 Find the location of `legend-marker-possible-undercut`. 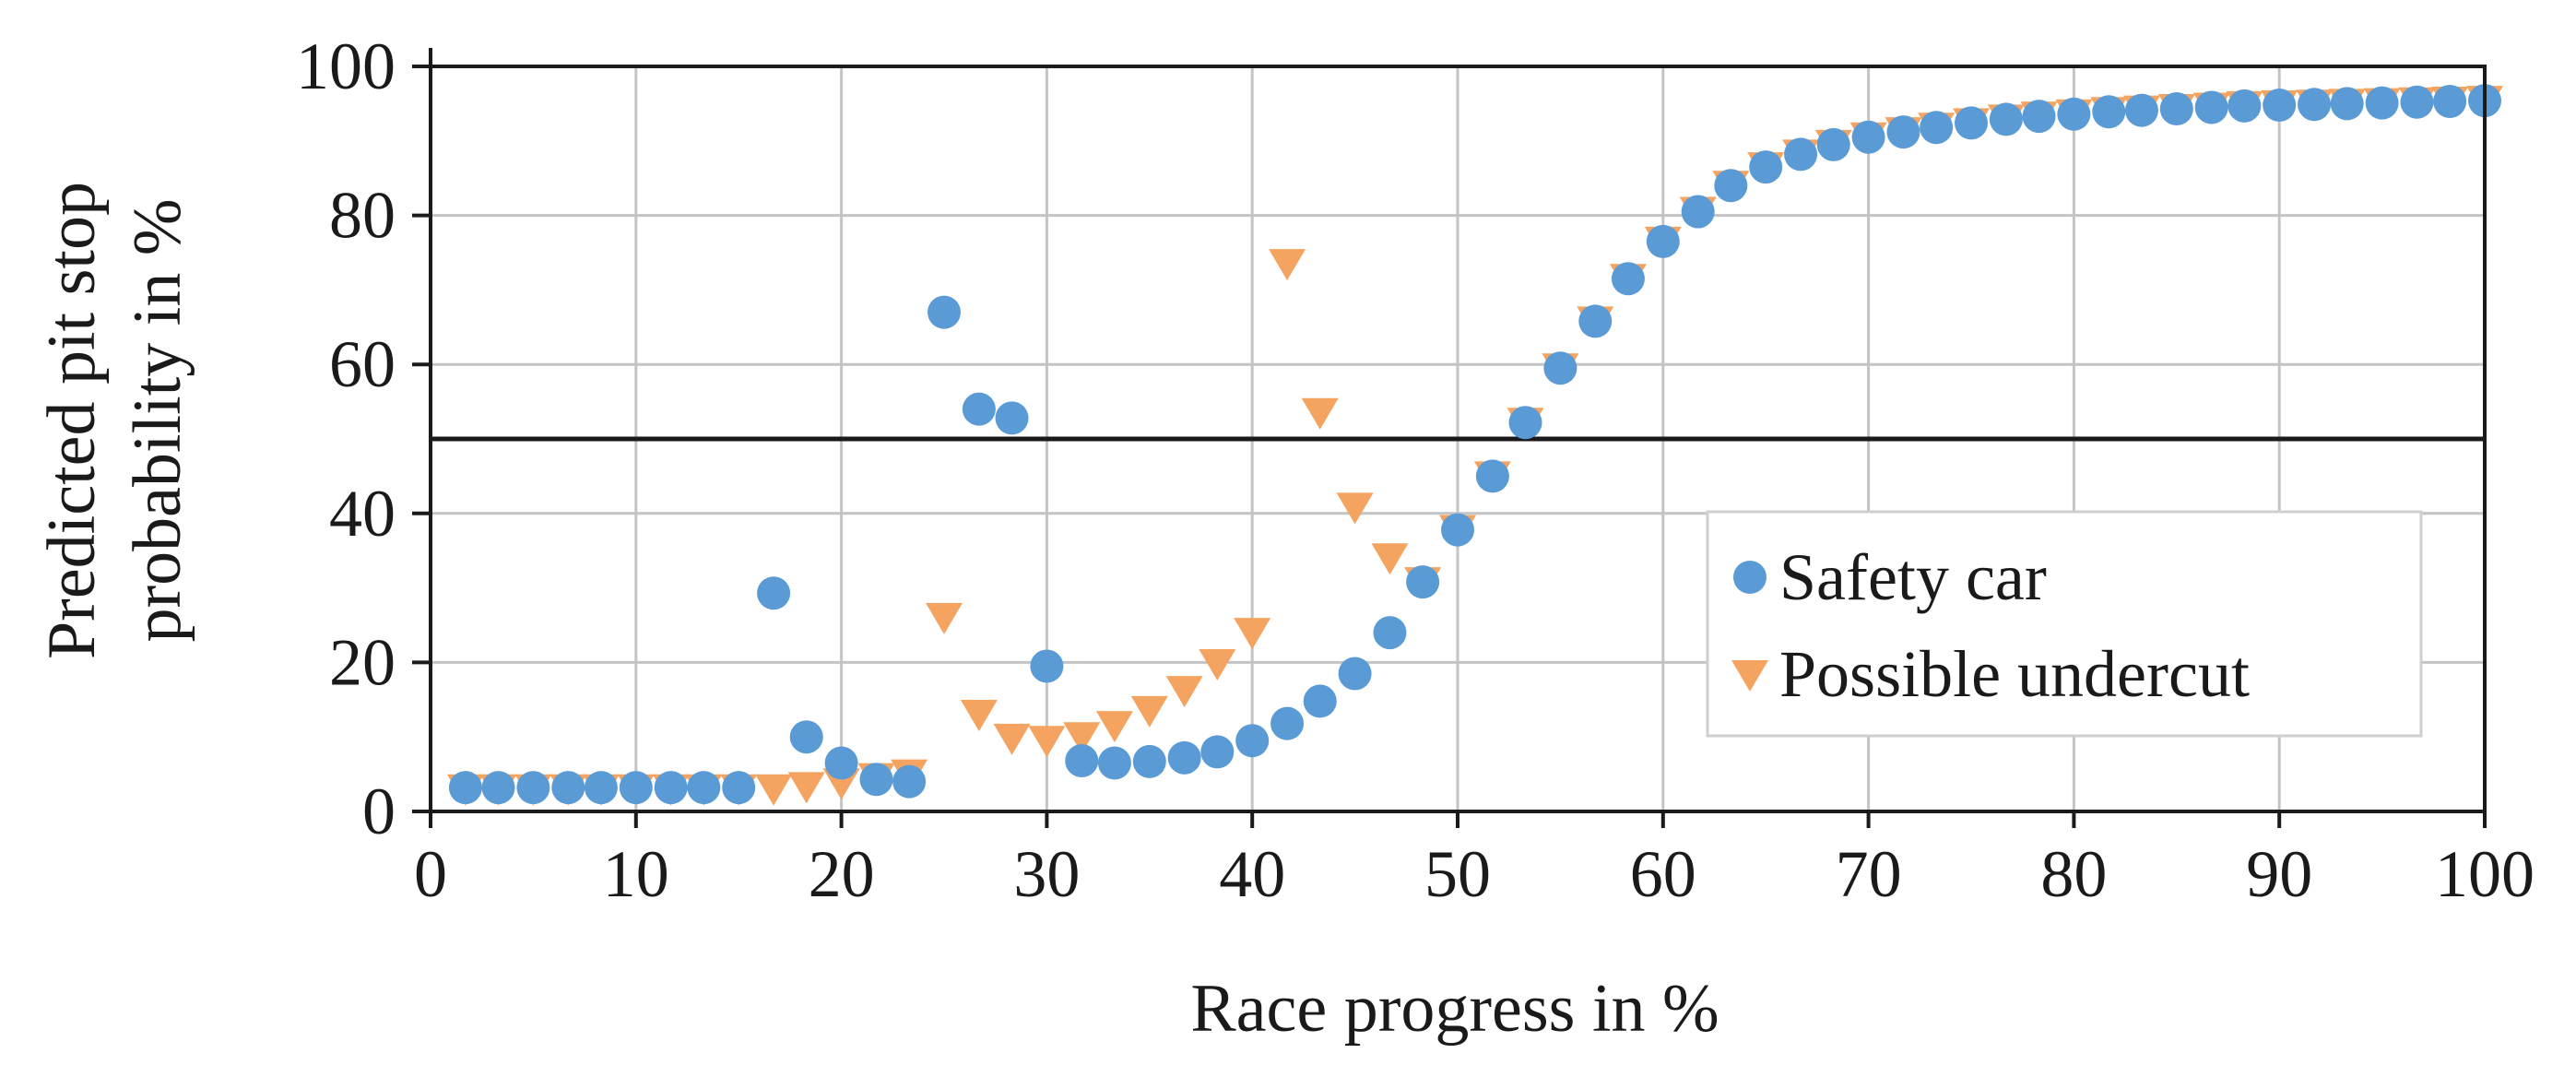

legend-marker-possible-undercut is located at coordinates (1749, 676).